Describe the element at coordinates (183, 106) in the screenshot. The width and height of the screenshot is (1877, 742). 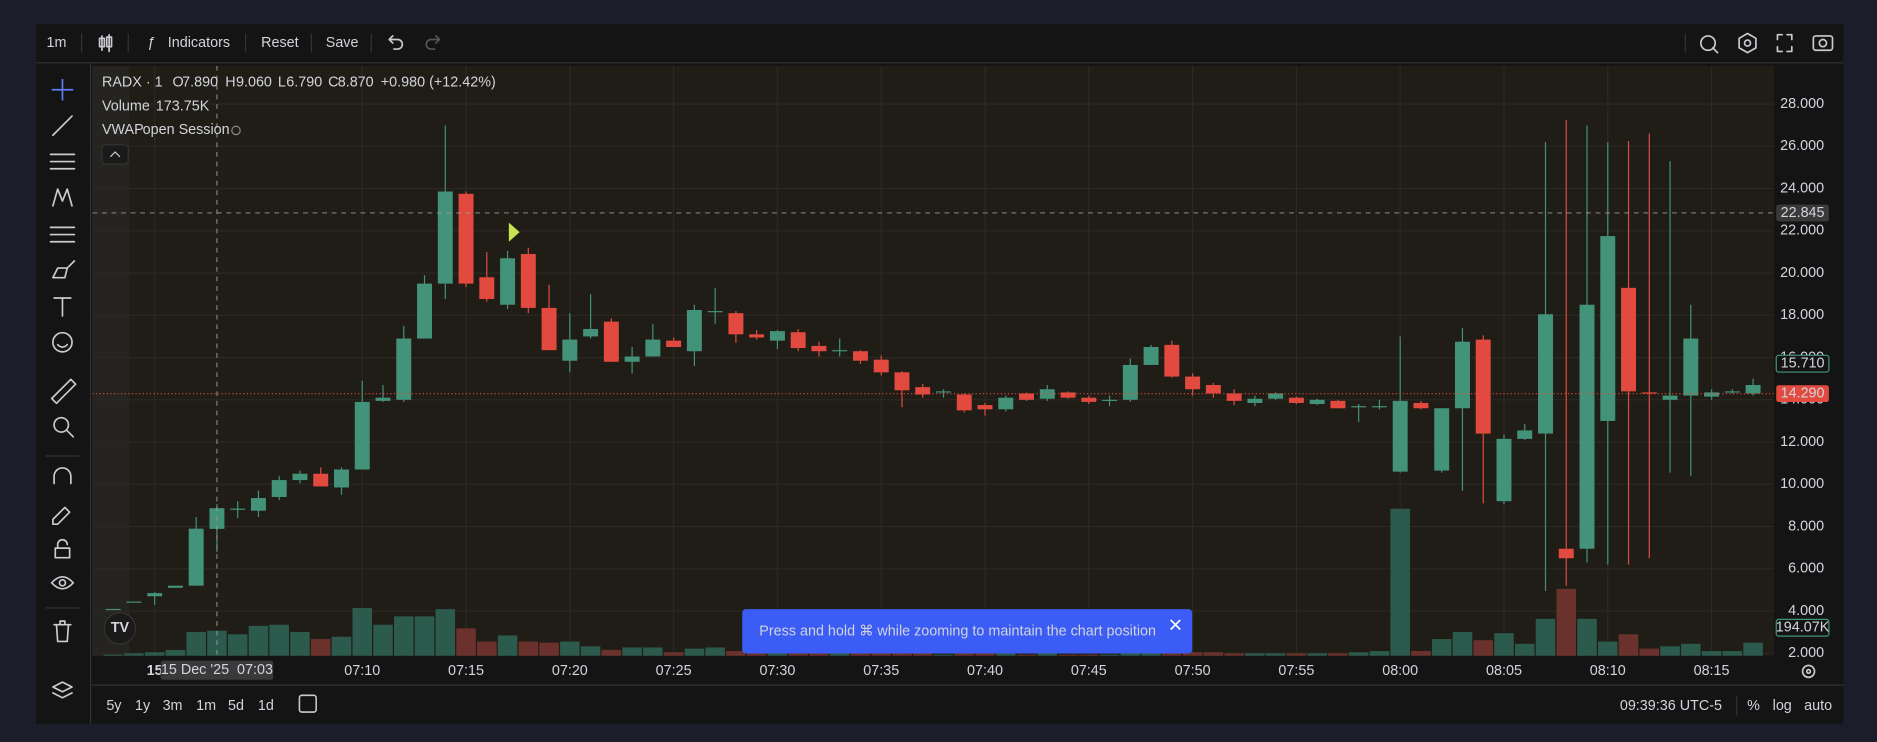
I see `volume-value: 173.75K` at that location.